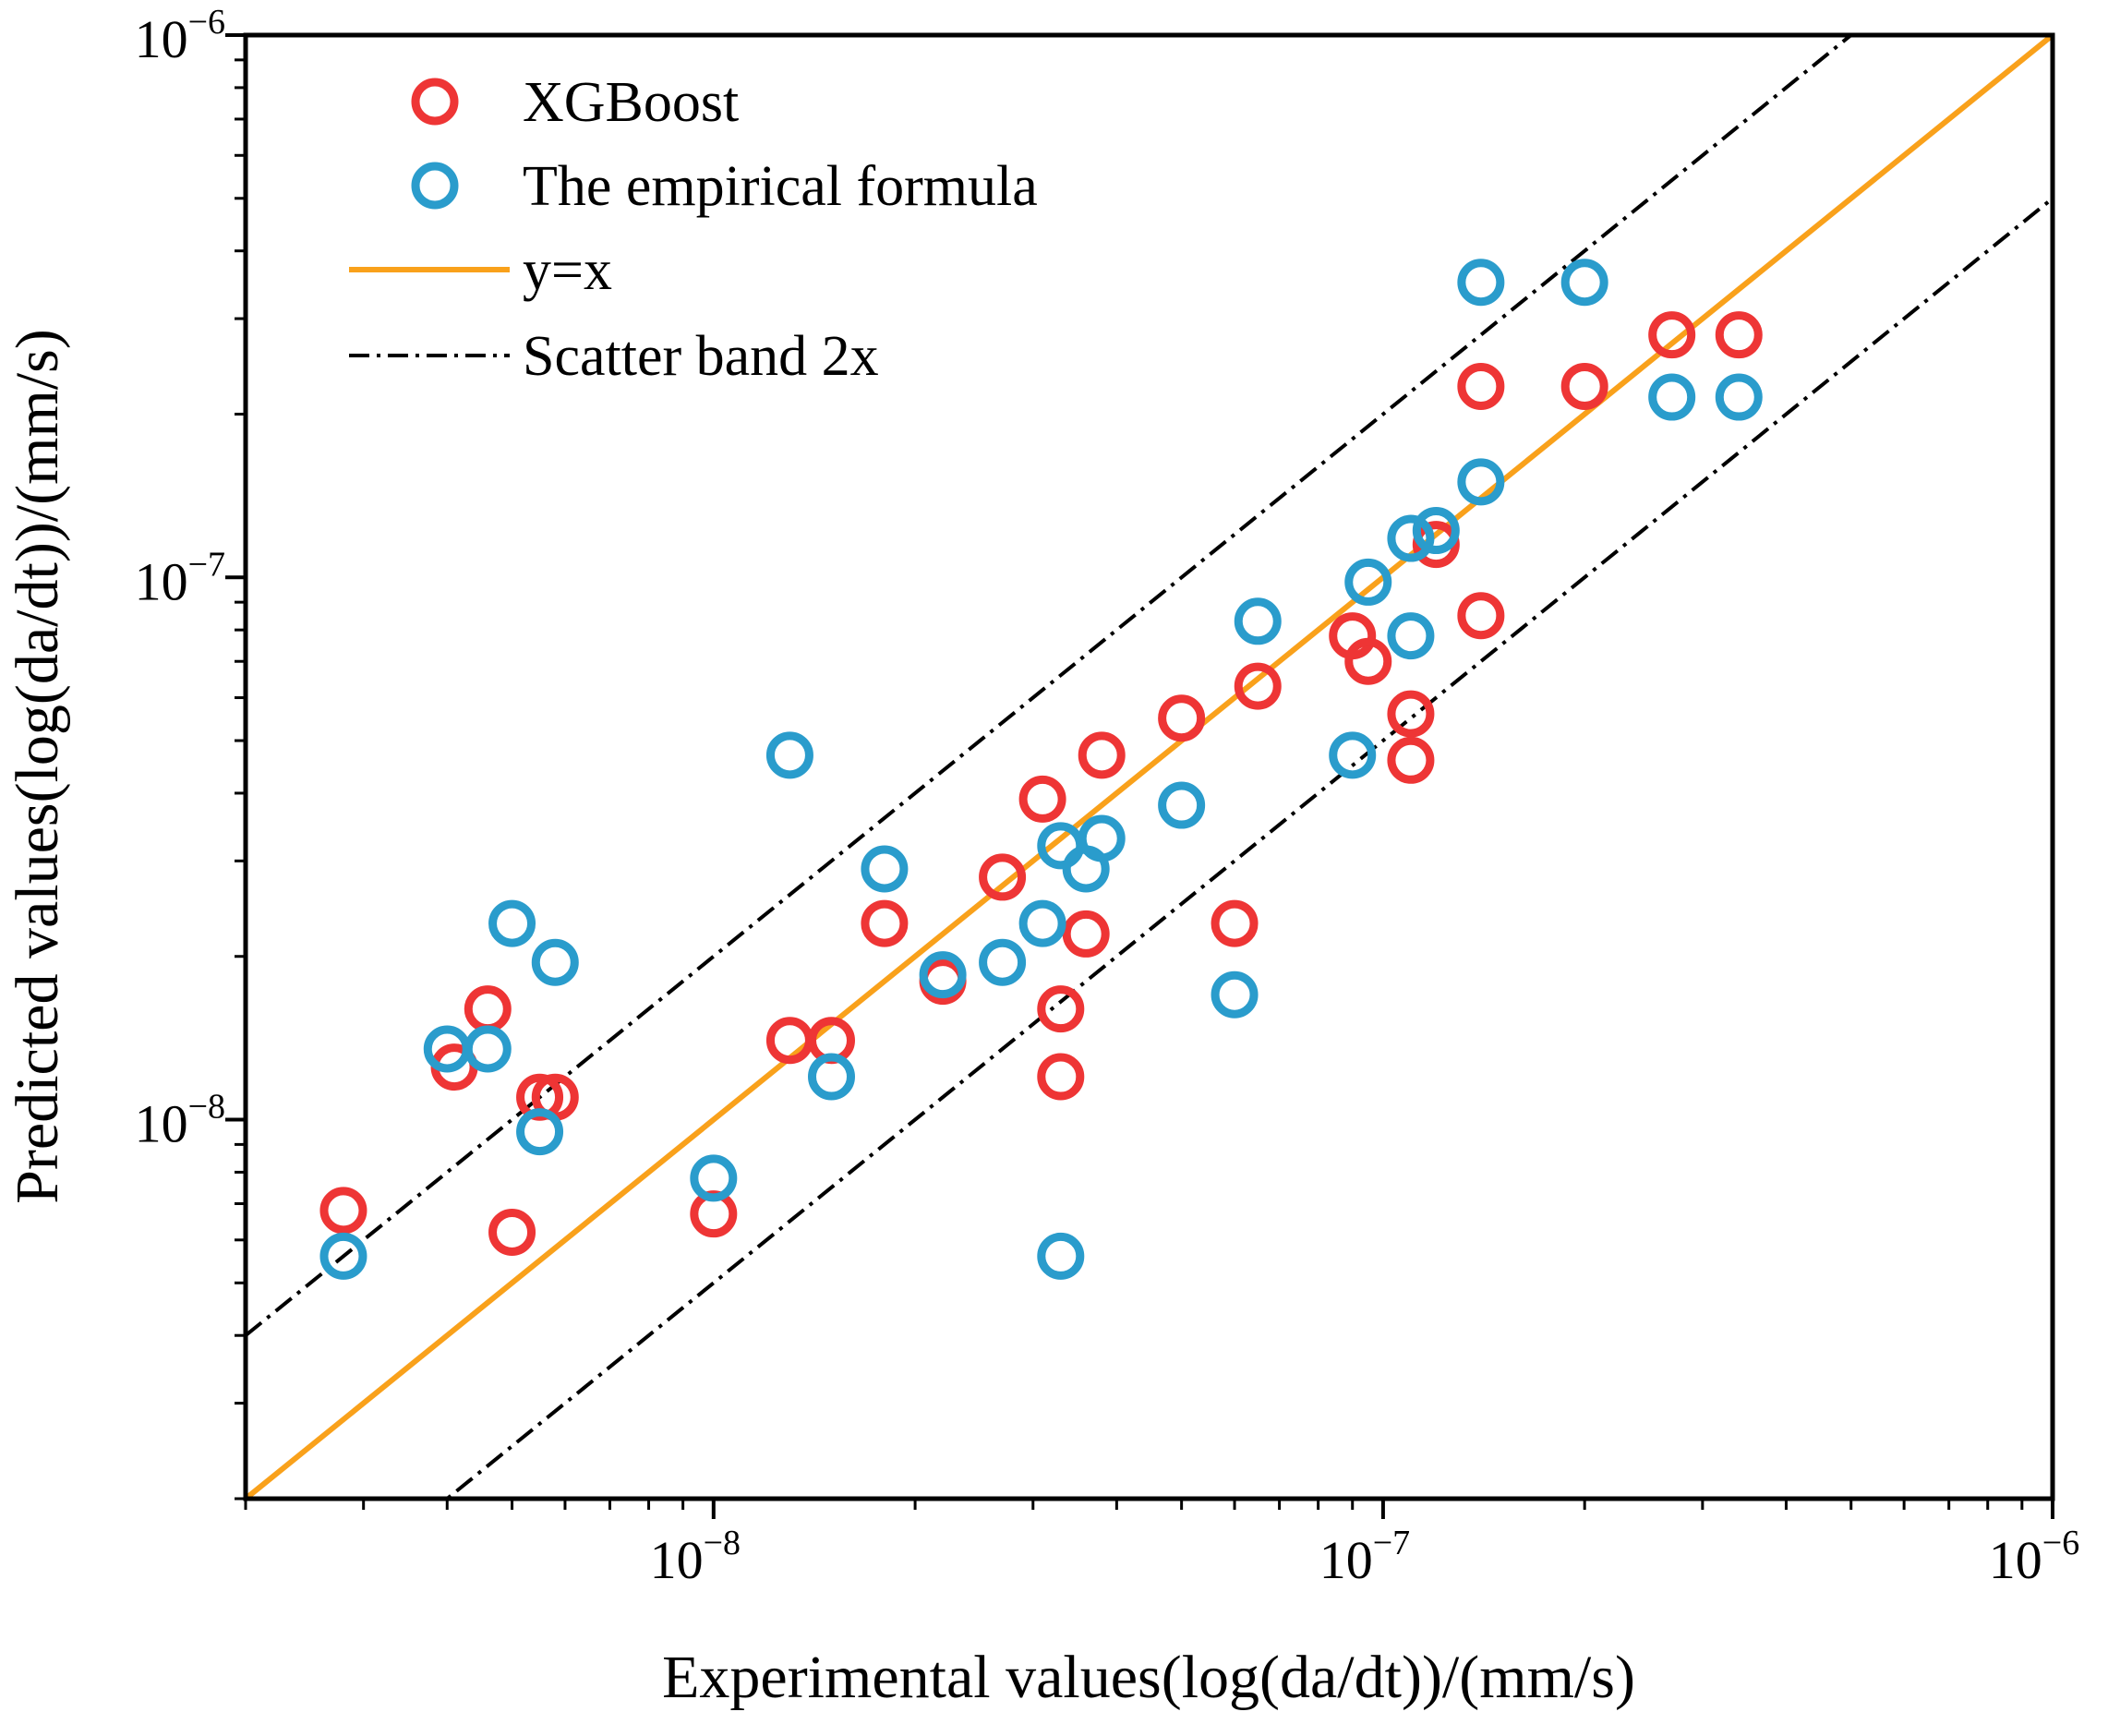 The width and height of the screenshot is (2108, 1736). What do you see at coordinates (435, 186) in the screenshot?
I see `legend-empirical-marker` at bounding box center [435, 186].